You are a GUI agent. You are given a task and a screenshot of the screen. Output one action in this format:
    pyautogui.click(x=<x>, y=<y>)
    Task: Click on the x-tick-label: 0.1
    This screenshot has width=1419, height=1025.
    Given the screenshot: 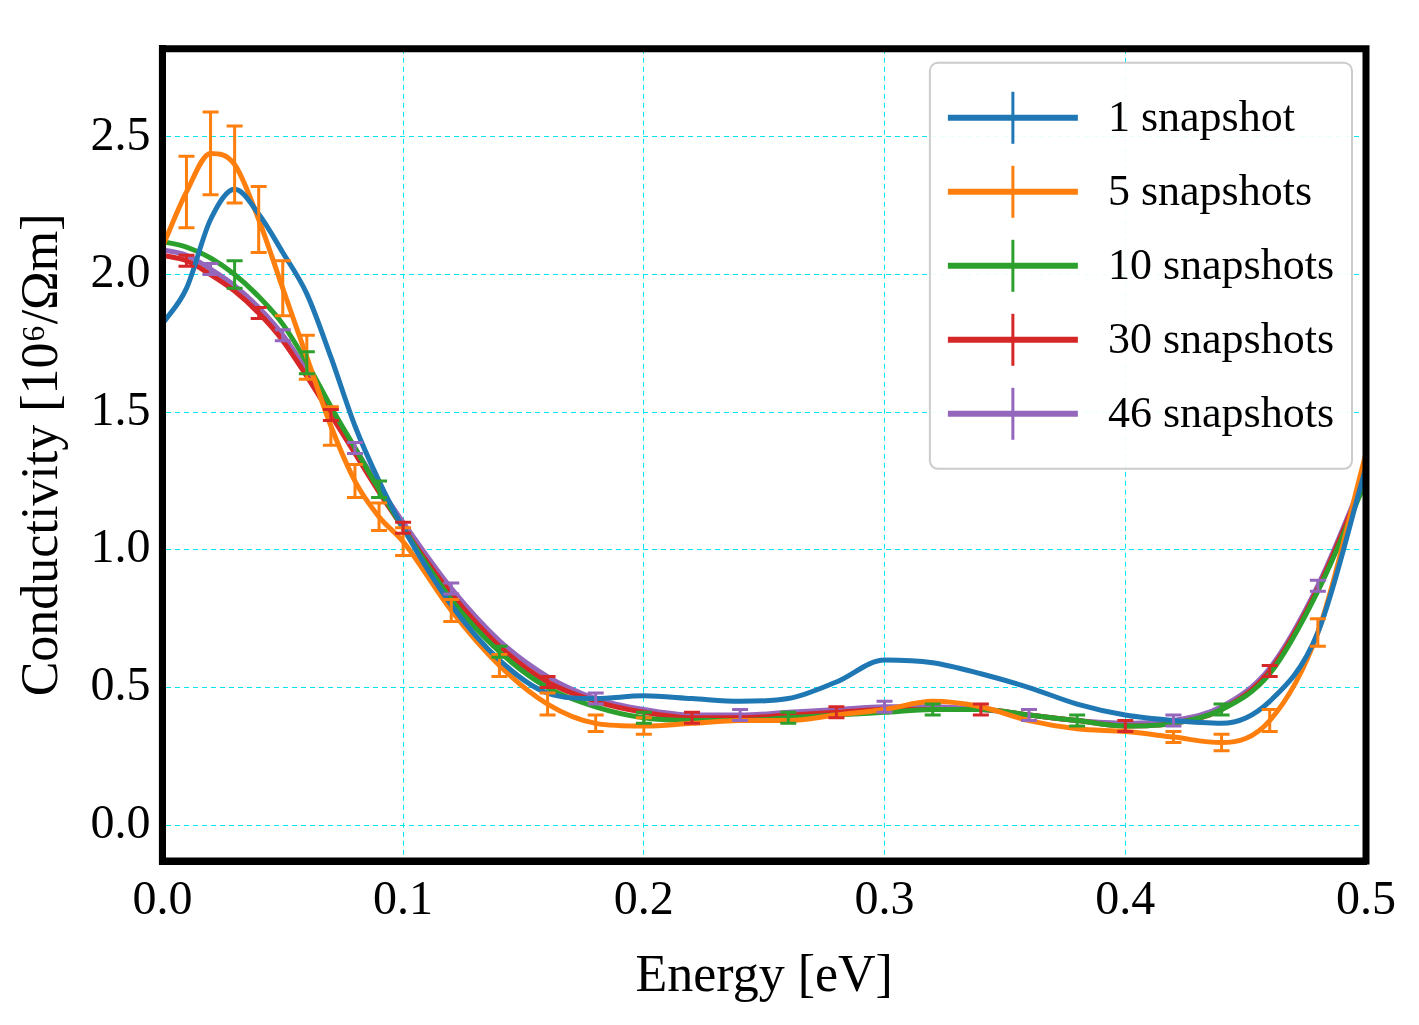 What is the action you would take?
    pyautogui.click(x=403, y=898)
    